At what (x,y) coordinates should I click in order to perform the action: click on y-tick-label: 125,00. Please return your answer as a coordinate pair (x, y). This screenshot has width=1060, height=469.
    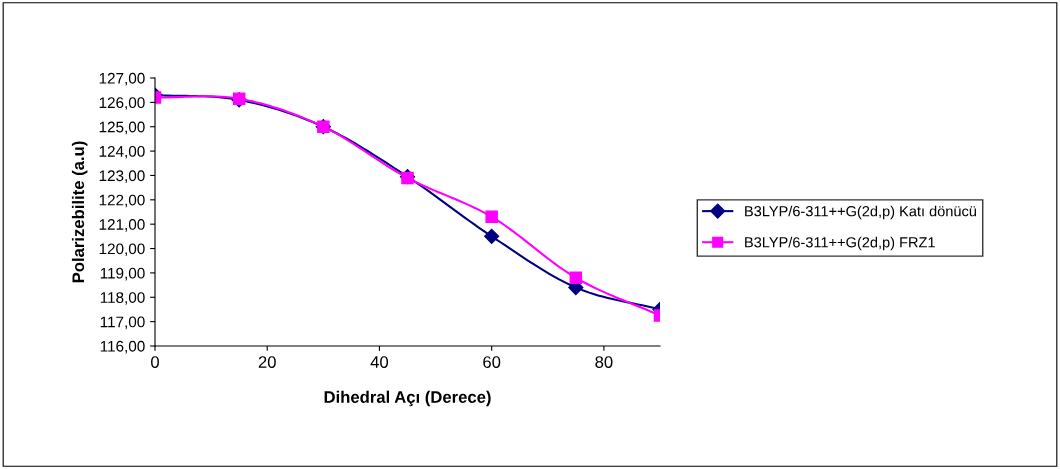
    Looking at the image, I should click on (122, 128).